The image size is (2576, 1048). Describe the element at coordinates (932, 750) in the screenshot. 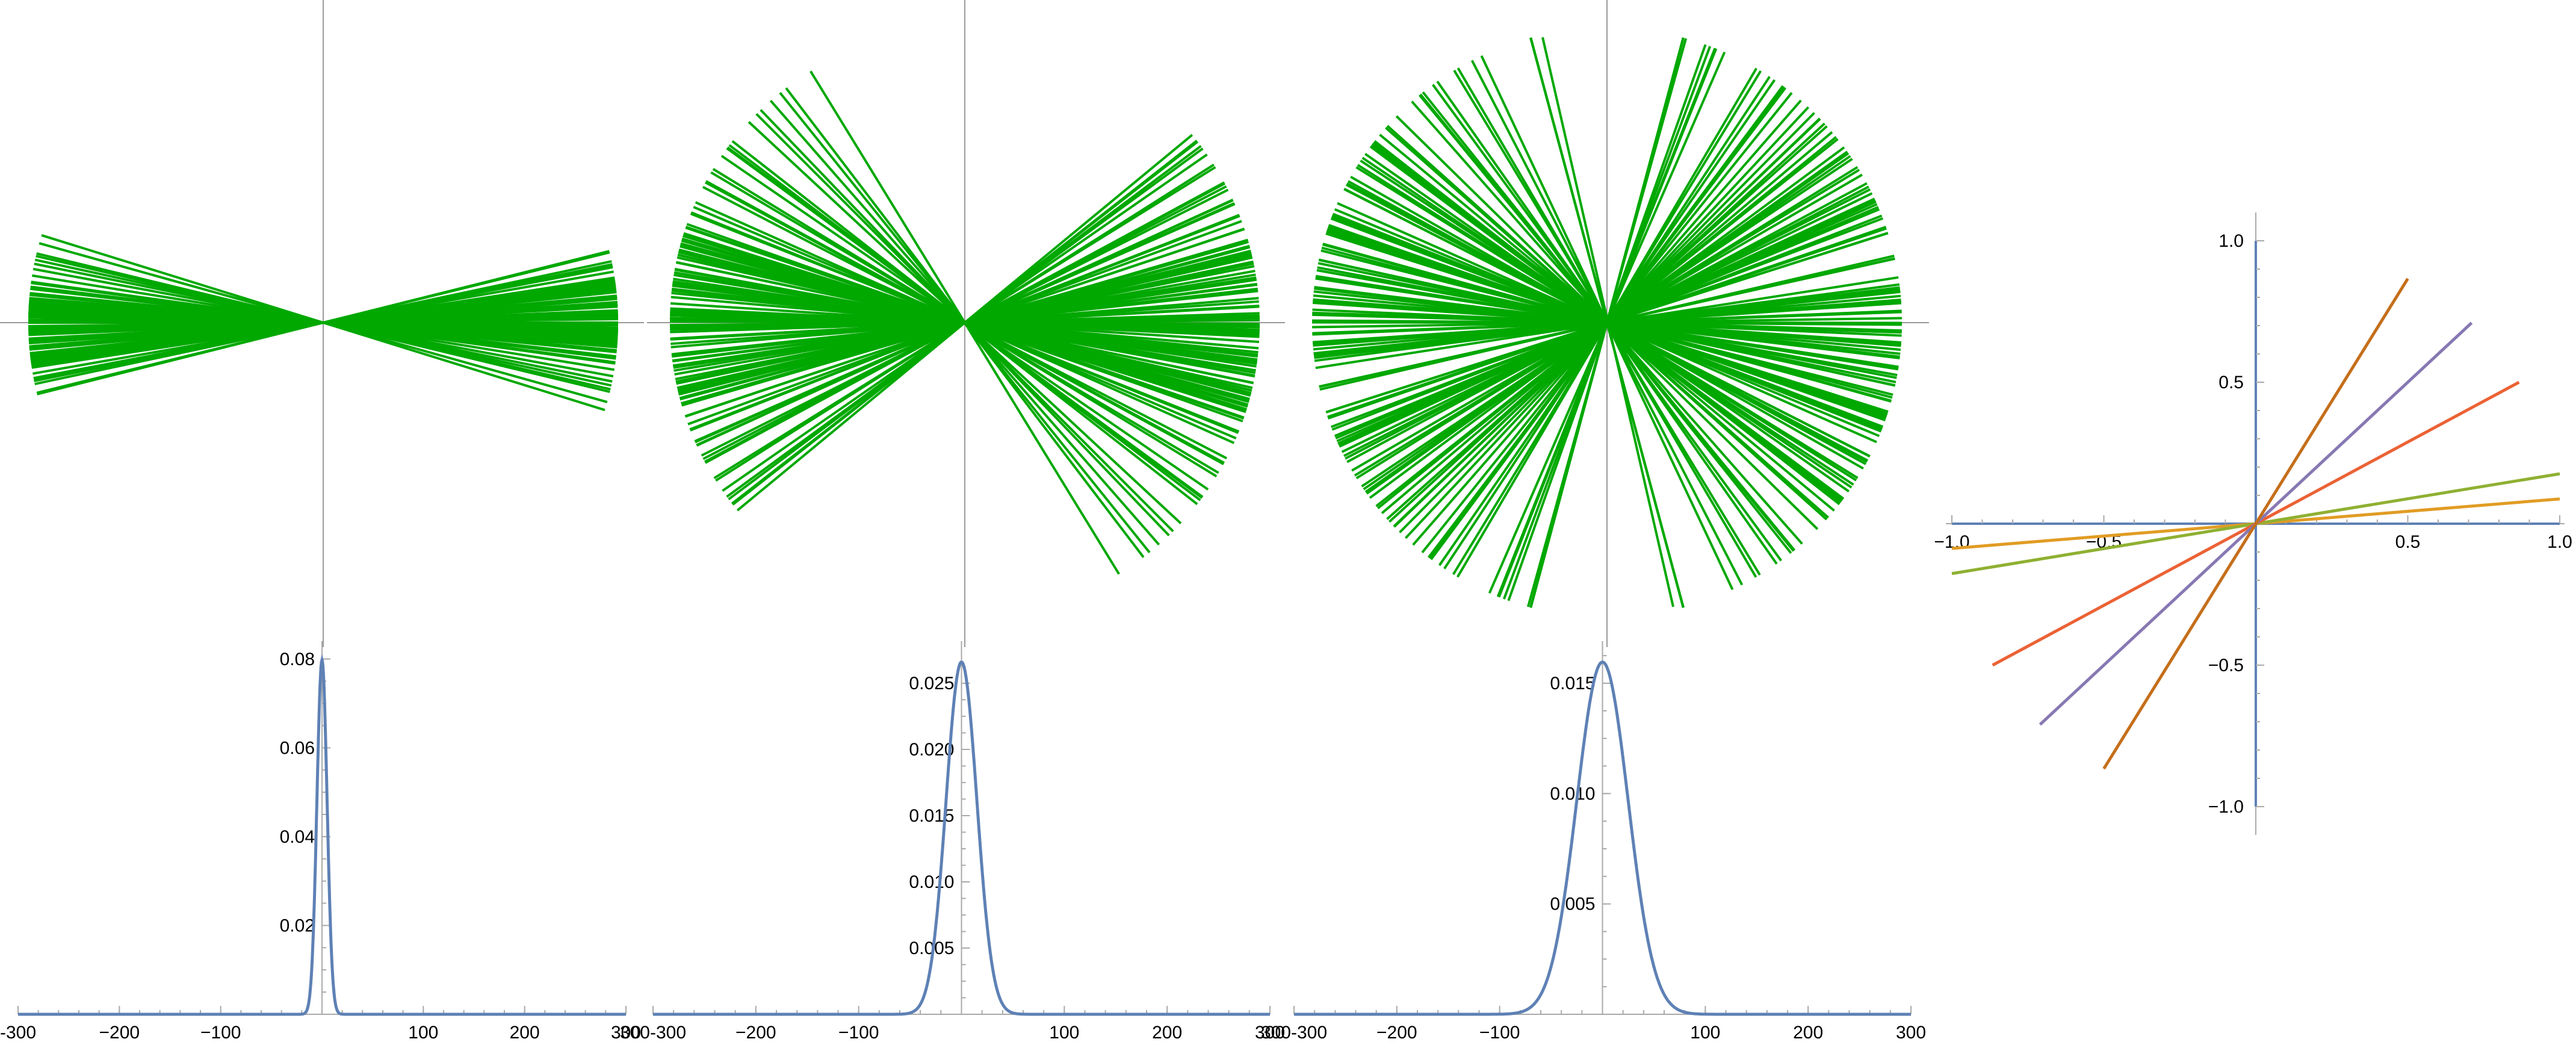

I see `y-tick-label: 0.020` at that location.